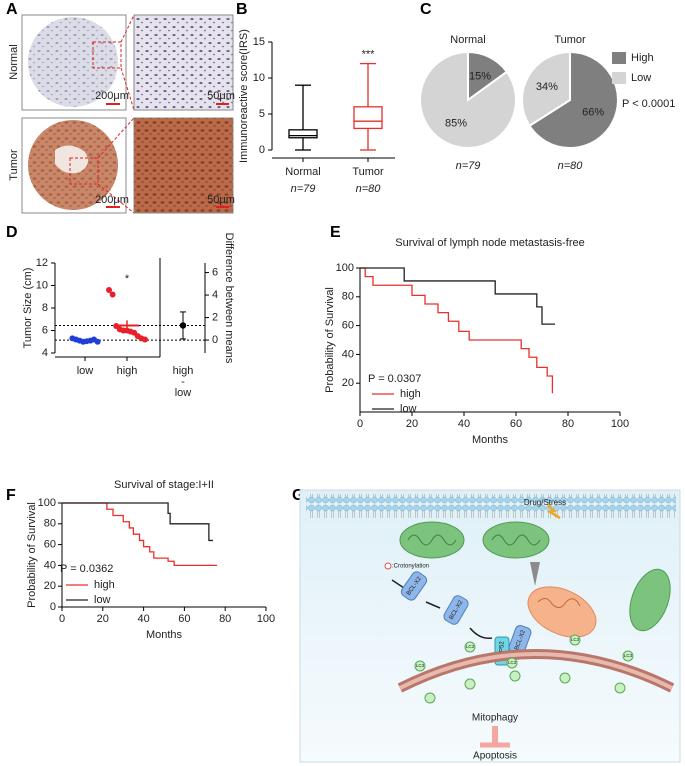 This screenshot has width=685, height=766. I want to click on legend-label: Low, so click(641, 78).